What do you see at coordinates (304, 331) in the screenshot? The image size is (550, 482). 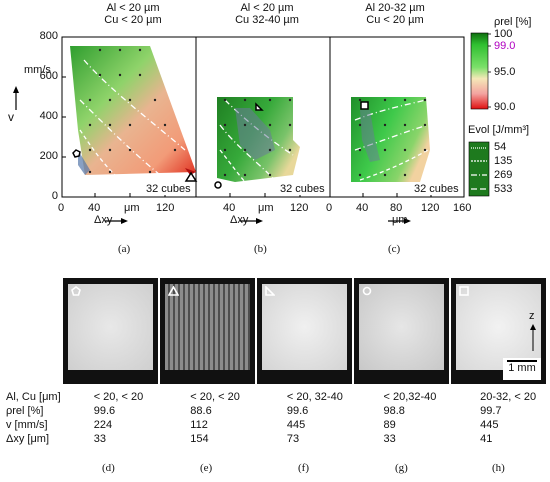 I see `micrograph-f` at bounding box center [304, 331].